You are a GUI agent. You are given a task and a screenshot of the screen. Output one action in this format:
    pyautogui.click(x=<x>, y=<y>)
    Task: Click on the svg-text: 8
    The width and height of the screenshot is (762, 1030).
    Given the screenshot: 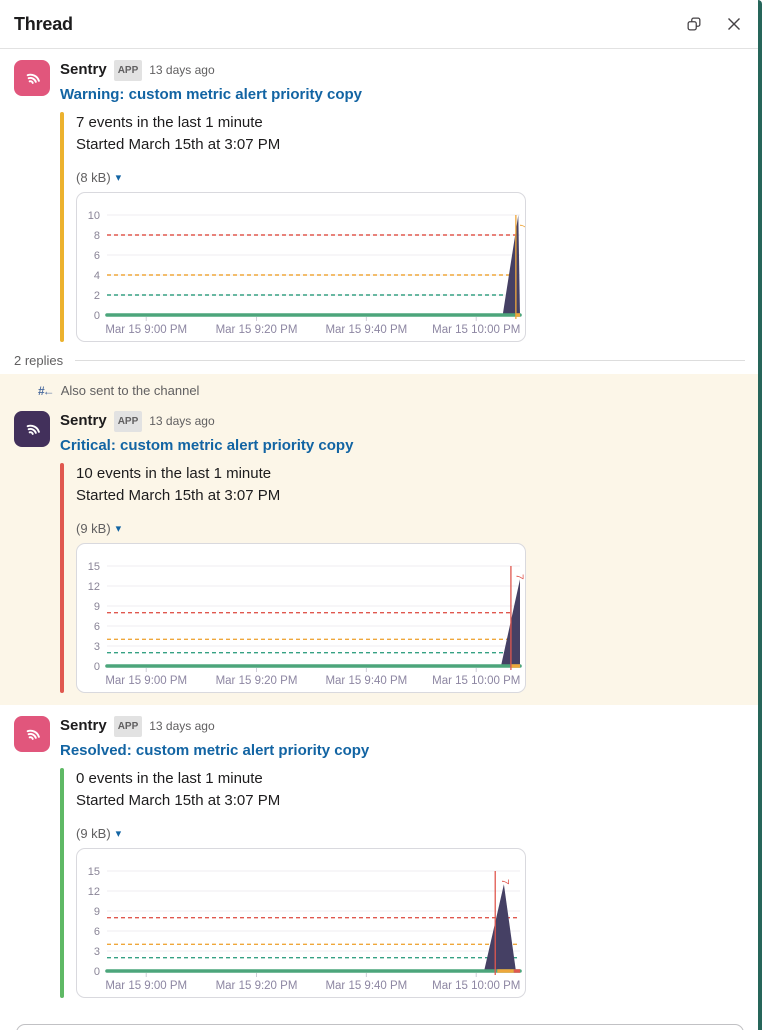 What is the action you would take?
    pyautogui.click(x=97, y=236)
    